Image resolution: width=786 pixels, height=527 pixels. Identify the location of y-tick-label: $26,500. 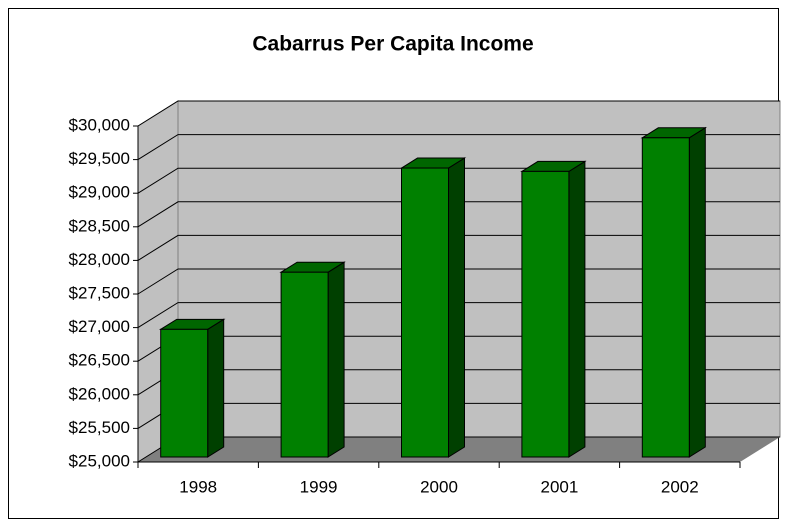
(99, 360).